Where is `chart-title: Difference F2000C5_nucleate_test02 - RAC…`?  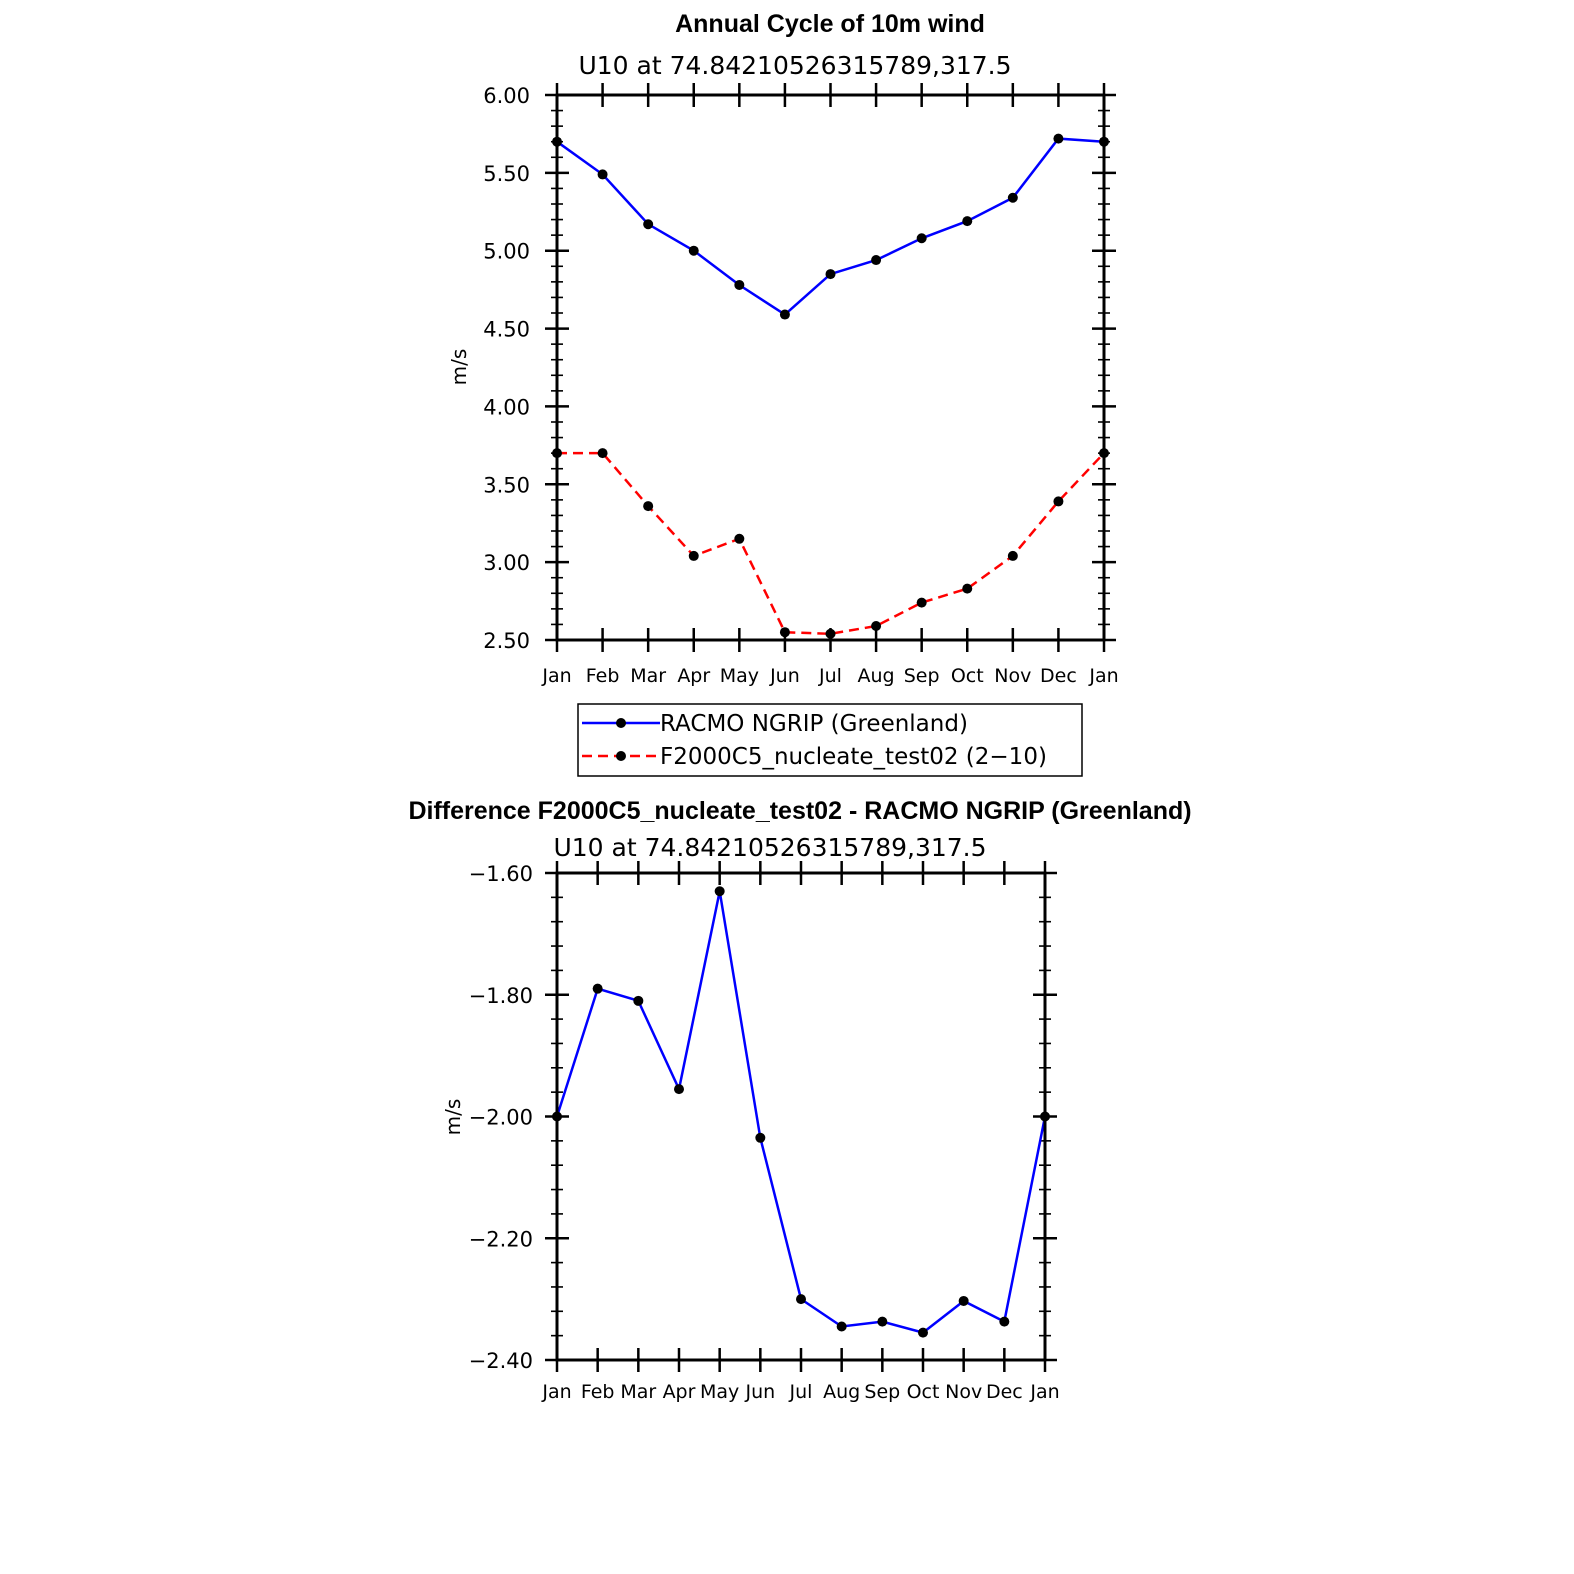 chart-title: Difference F2000C5_nucleate_test02 - RAC… is located at coordinates (799, 811).